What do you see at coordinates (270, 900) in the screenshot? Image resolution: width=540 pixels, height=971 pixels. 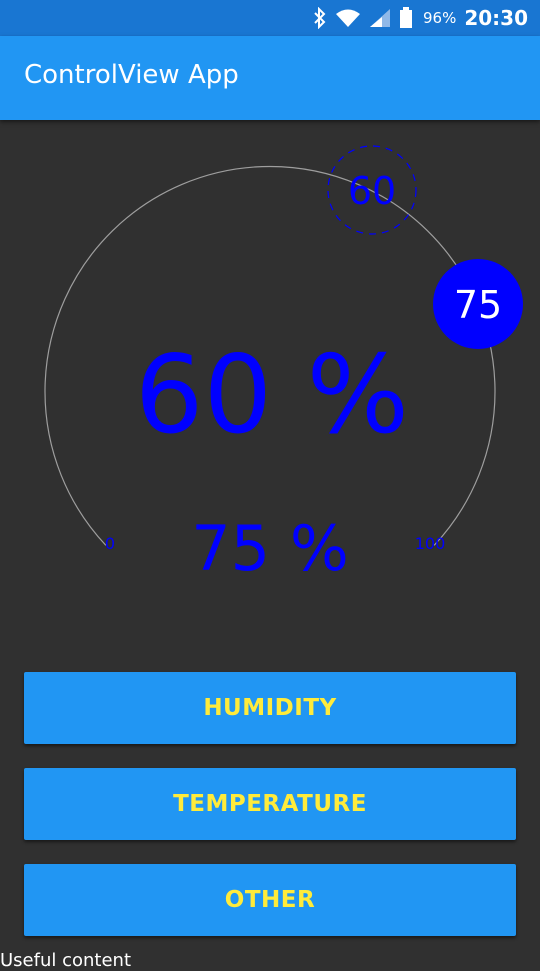 I see `other-button: OTHER` at bounding box center [270, 900].